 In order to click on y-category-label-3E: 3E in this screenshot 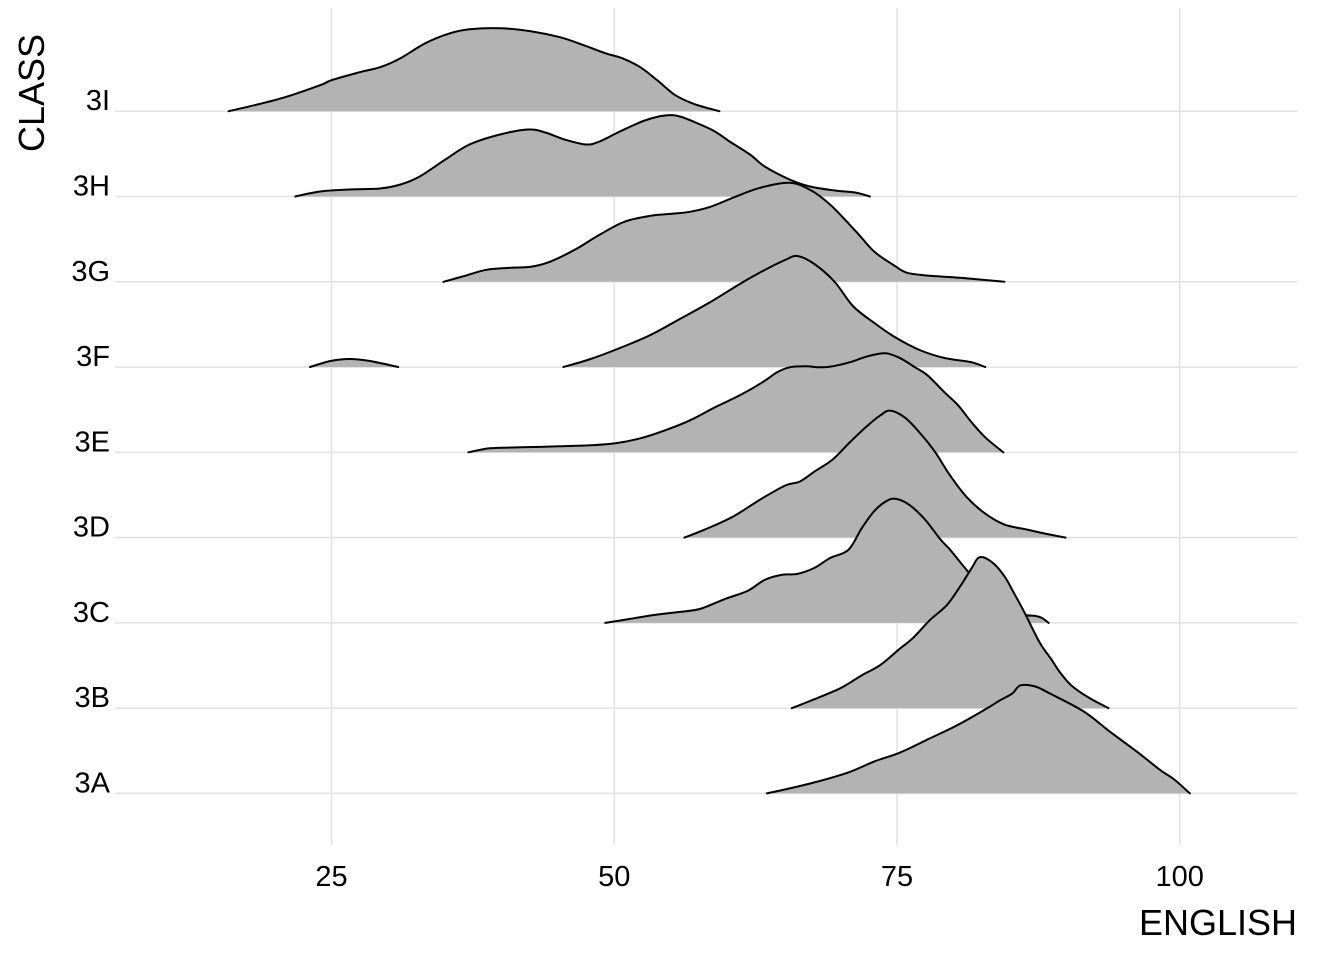, I will do `click(92, 442)`.